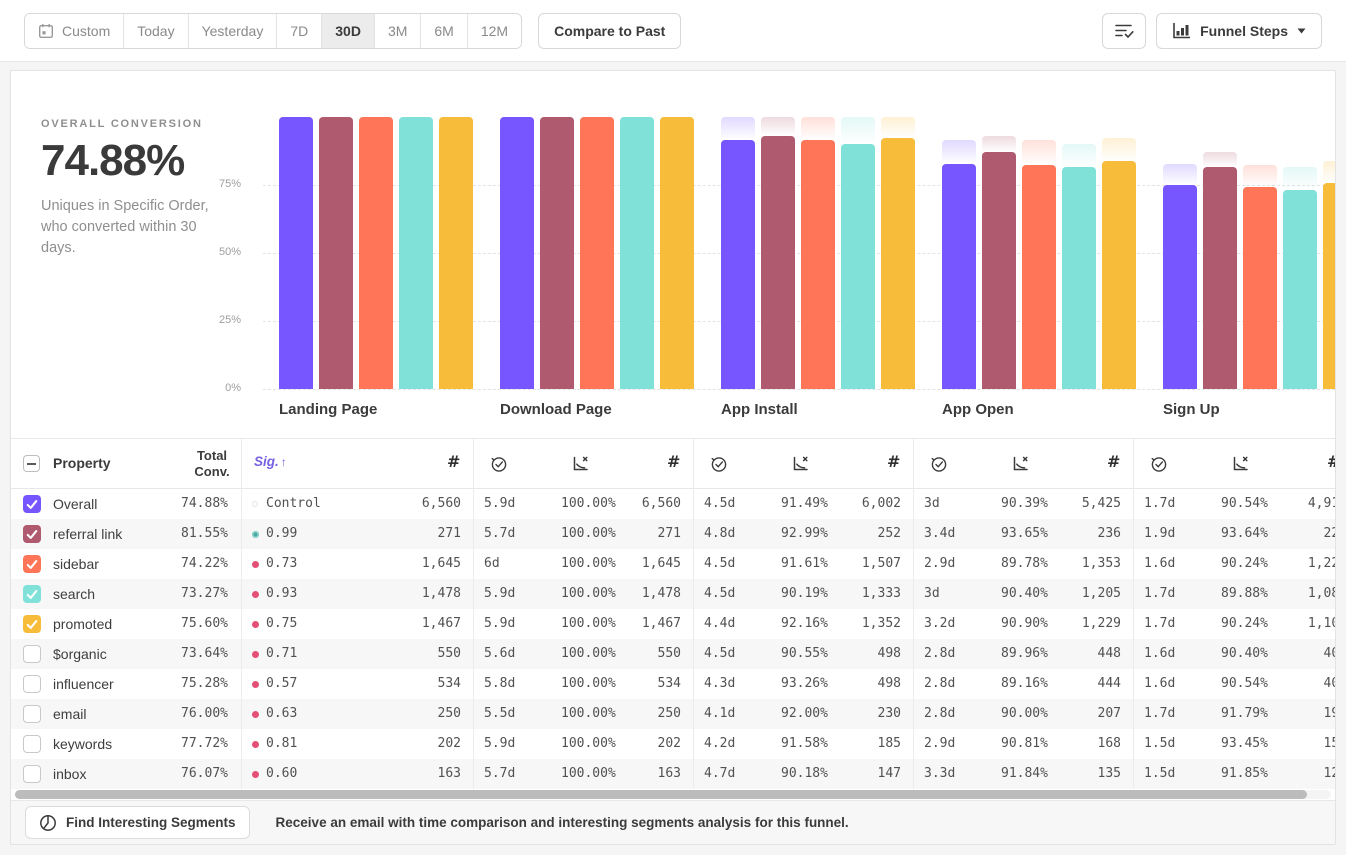  Describe the element at coordinates (818, 264) in the screenshot. I see `bar-sidebar-app-install` at that location.